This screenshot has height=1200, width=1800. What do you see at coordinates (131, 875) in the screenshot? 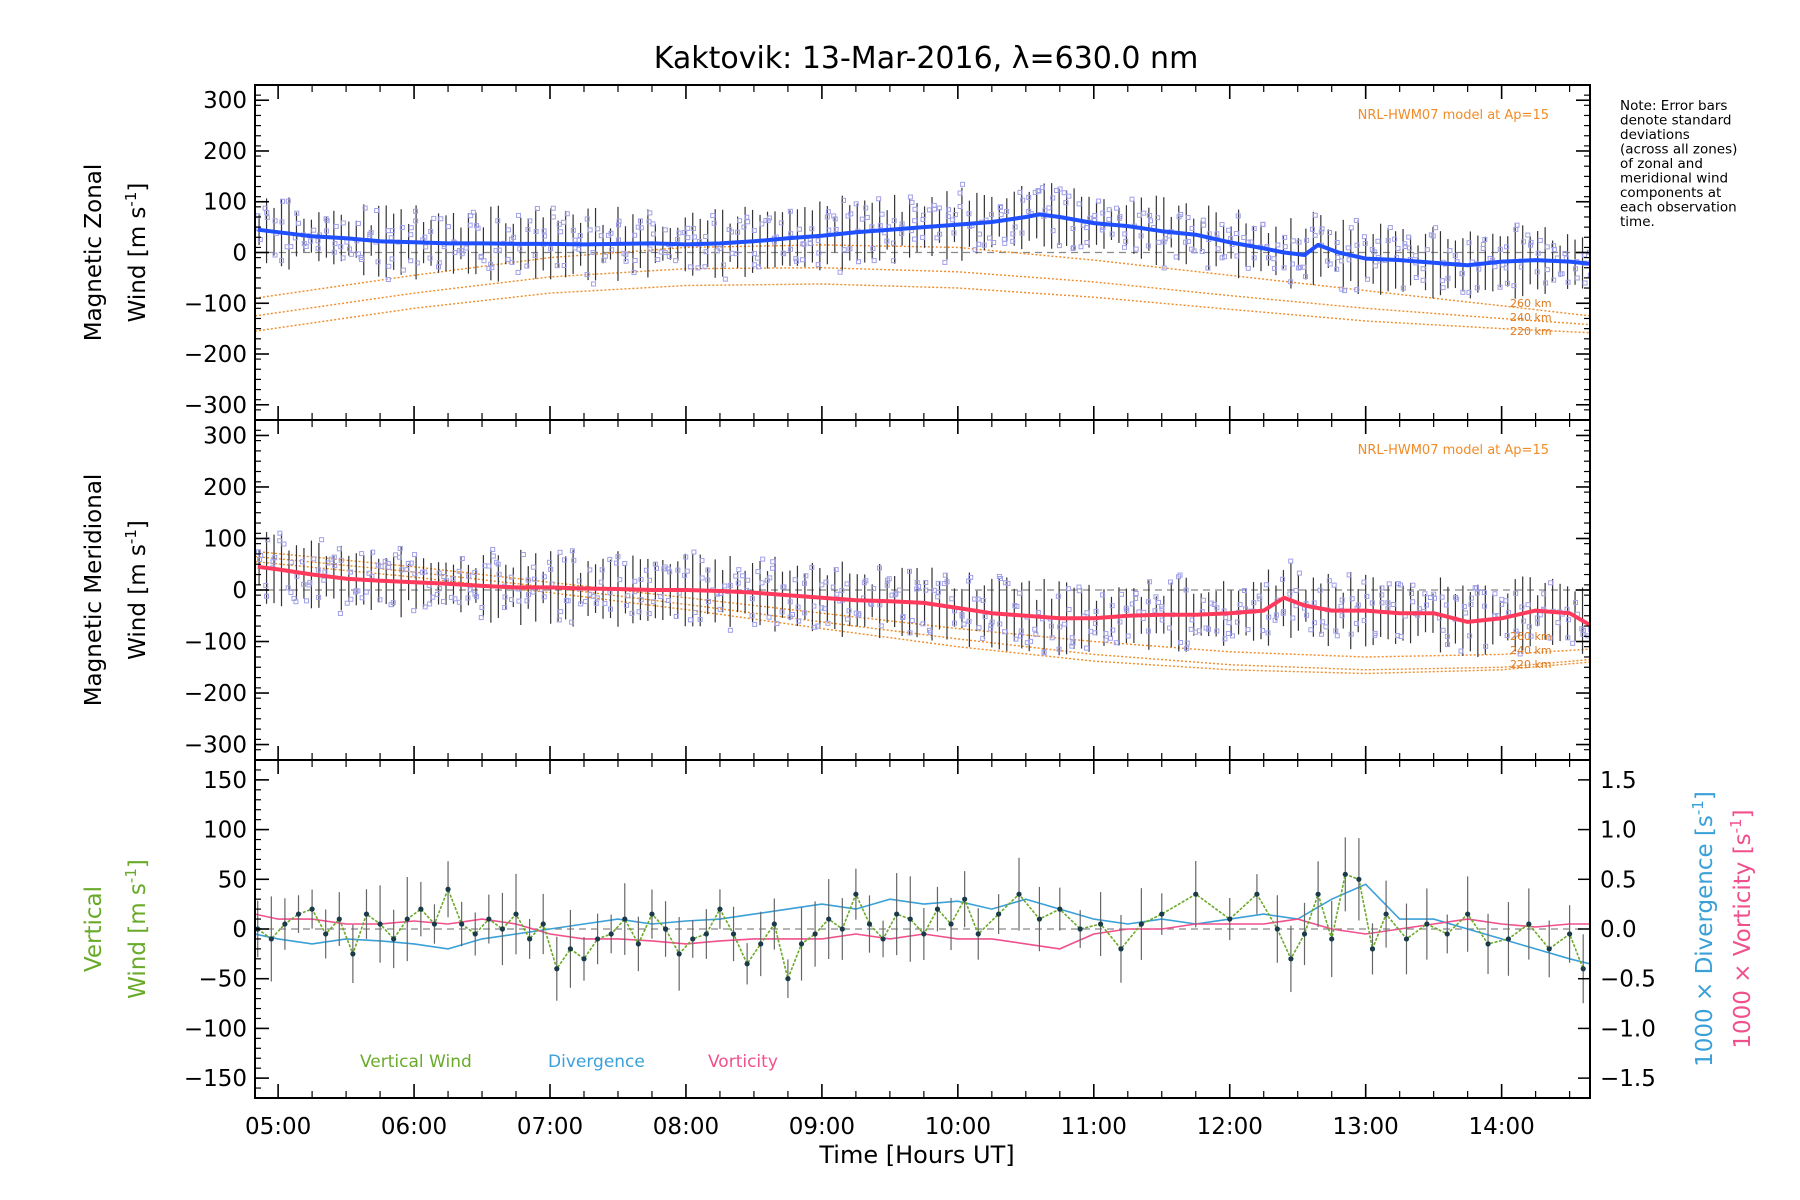
I see `y-axis-label-sup: -1` at bounding box center [131, 875].